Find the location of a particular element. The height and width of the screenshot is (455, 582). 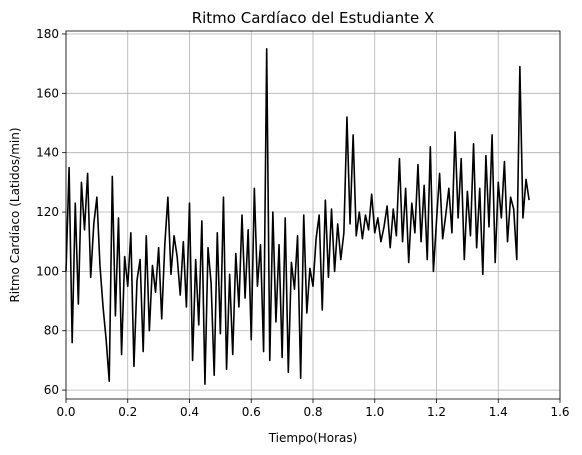

chart-title: Ritmo Cardíaco del Estudiante X is located at coordinates (313, 18).